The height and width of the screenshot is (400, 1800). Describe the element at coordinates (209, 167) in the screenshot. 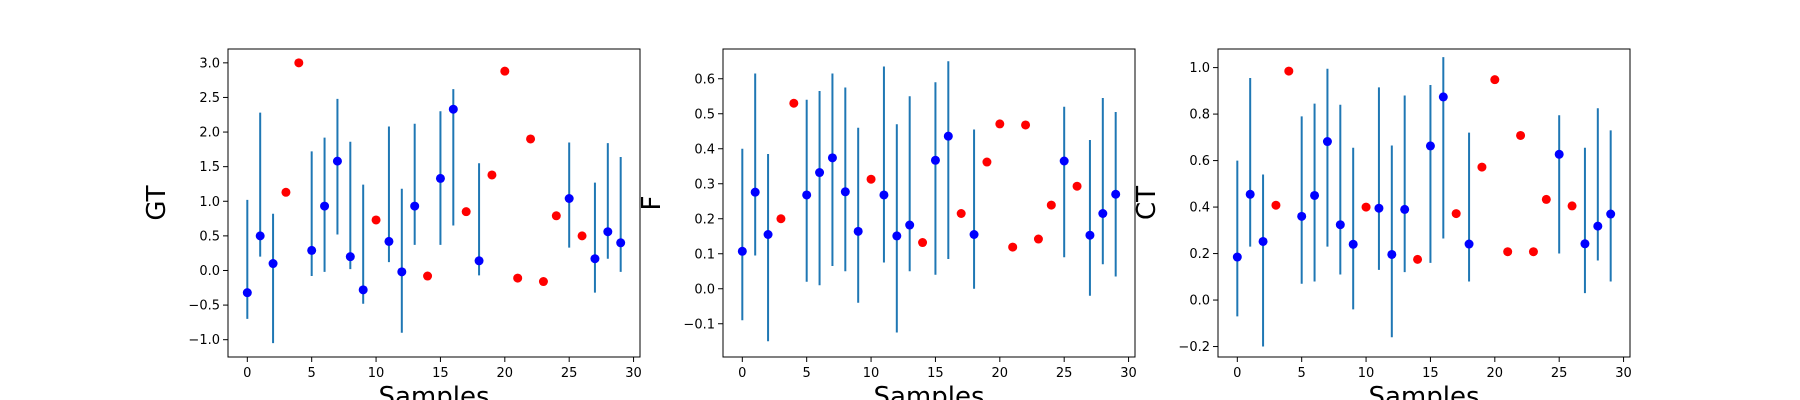

I see `y-tick-label: 1.5` at that location.